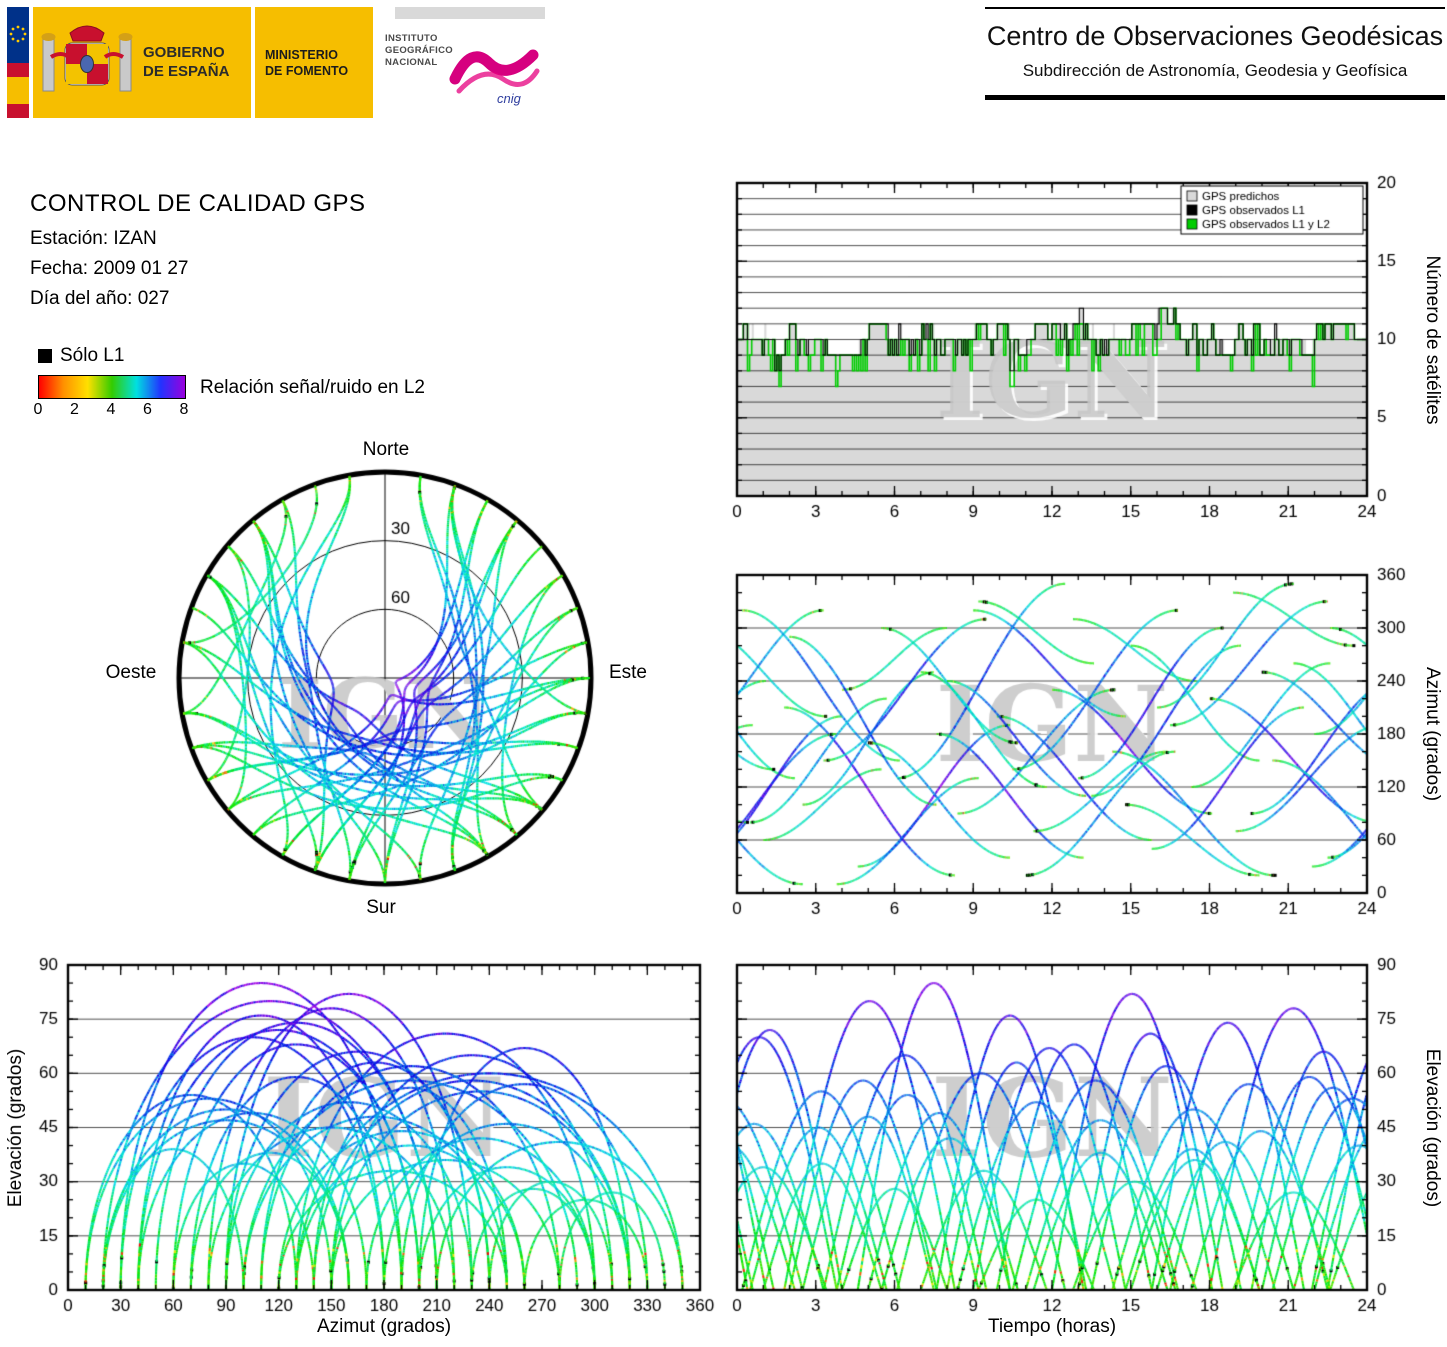 The height and width of the screenshot is (1347, 1447). What do you see at coordinates (100, 298) in the screenshot?
I see `day-of-year-label: Día del año: 027` at bounding box center [100, 298].